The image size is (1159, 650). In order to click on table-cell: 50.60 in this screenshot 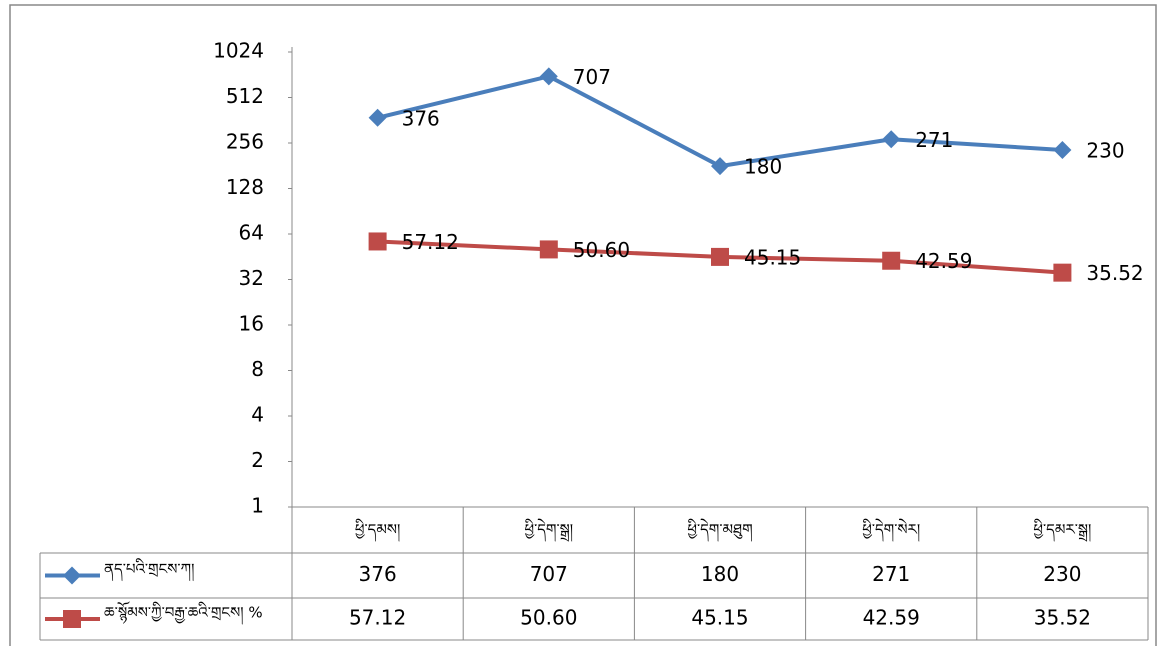, I will do `click(548, 618)`.